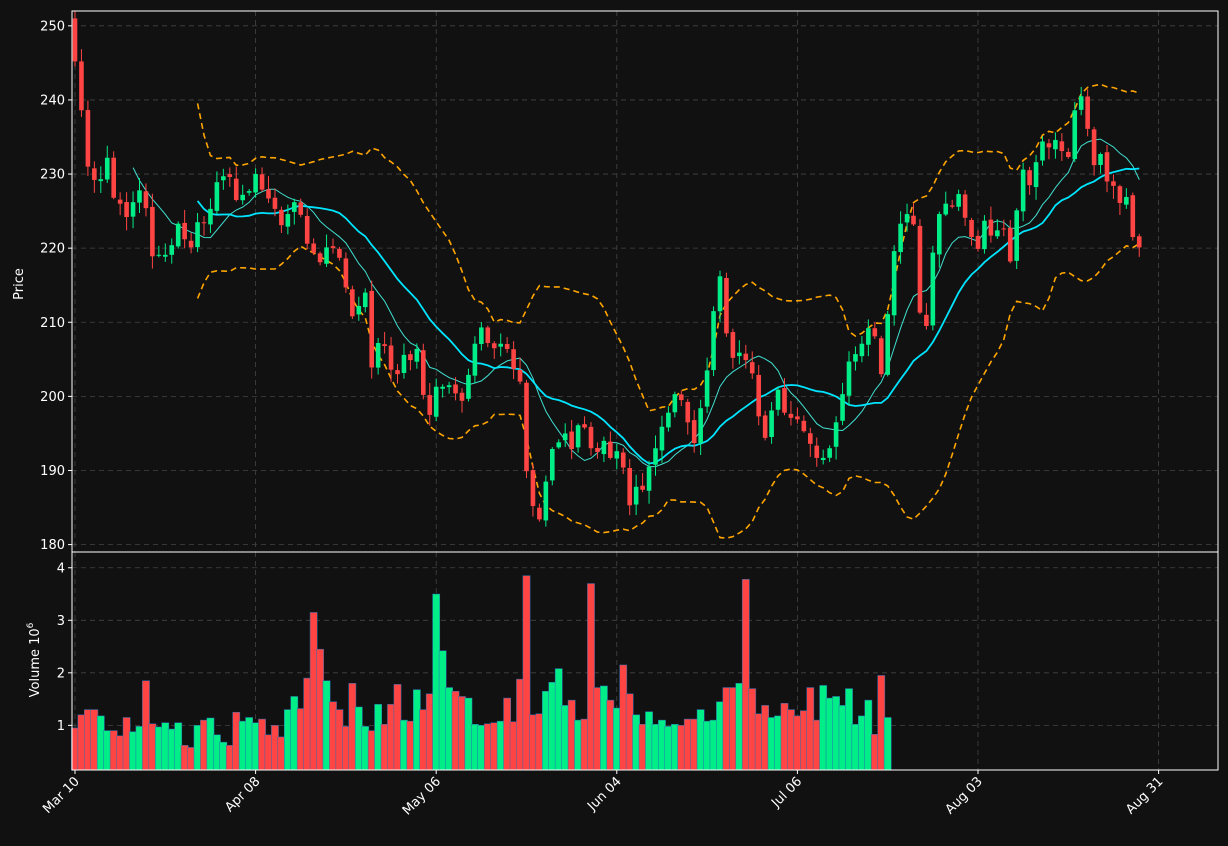  I want to click on price-tick-label: 190, so click(52, 471).